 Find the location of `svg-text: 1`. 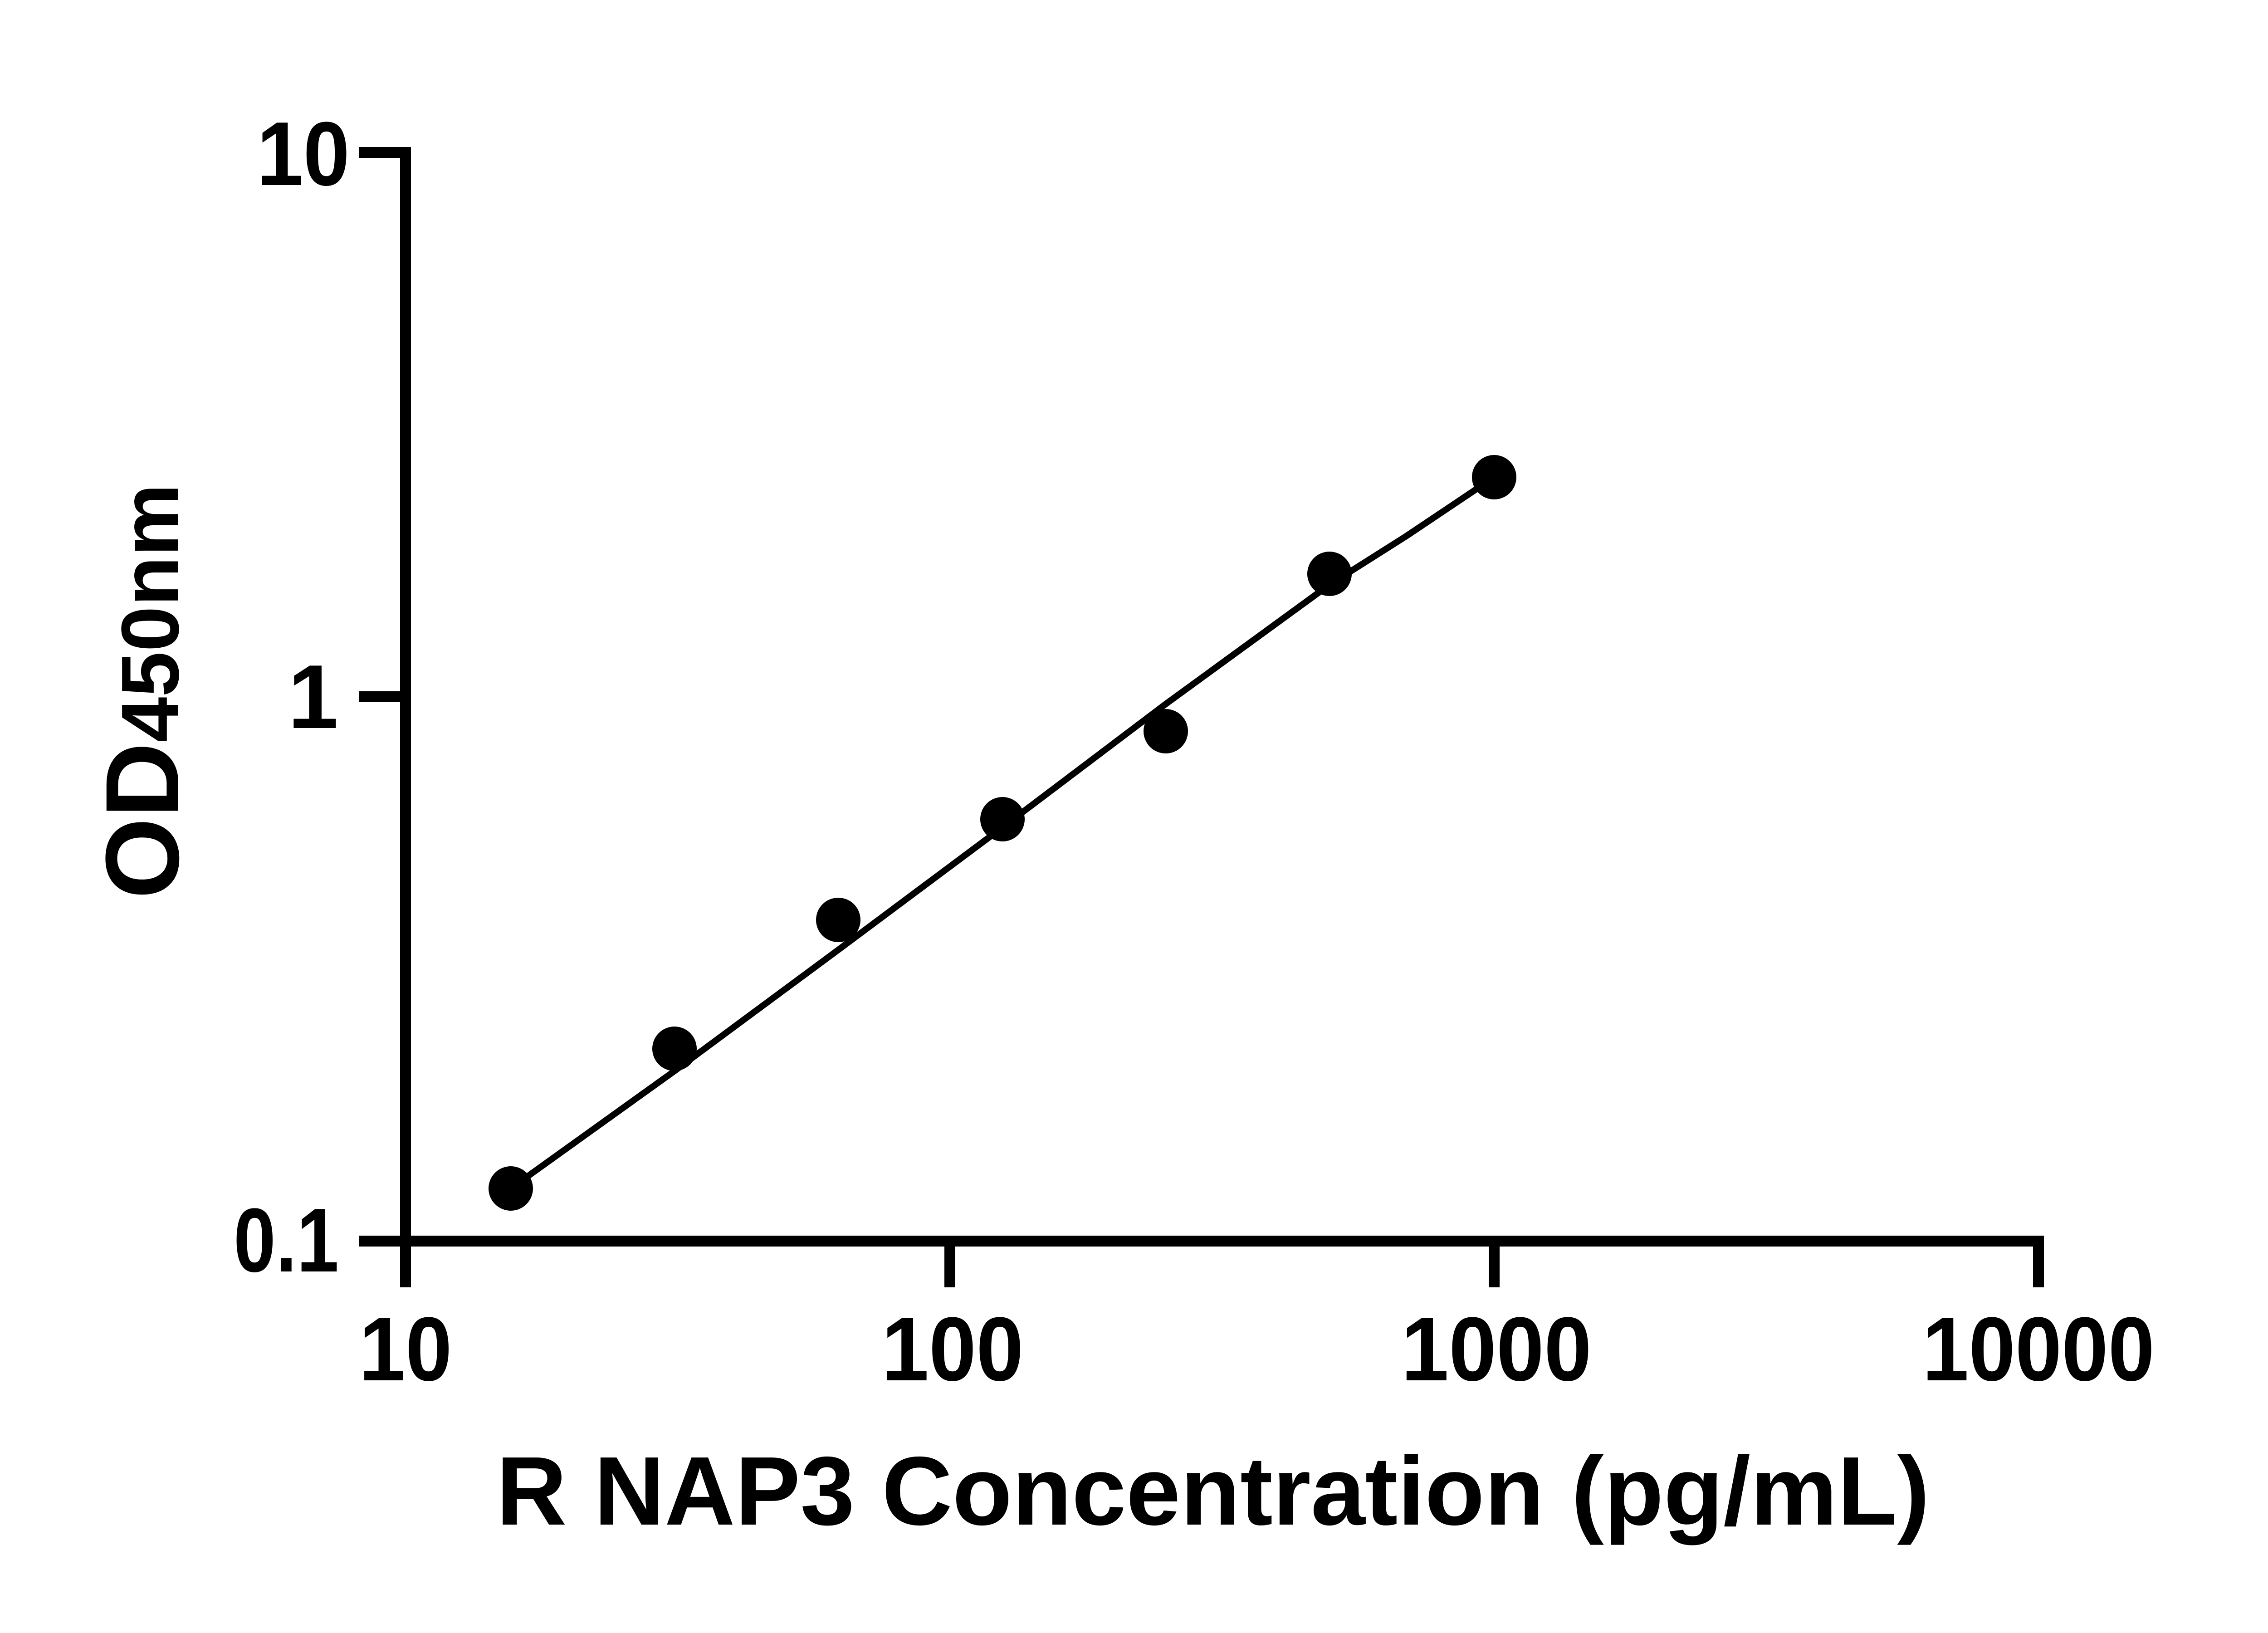

svg-text: 1 is located at coordinates (313, 697).